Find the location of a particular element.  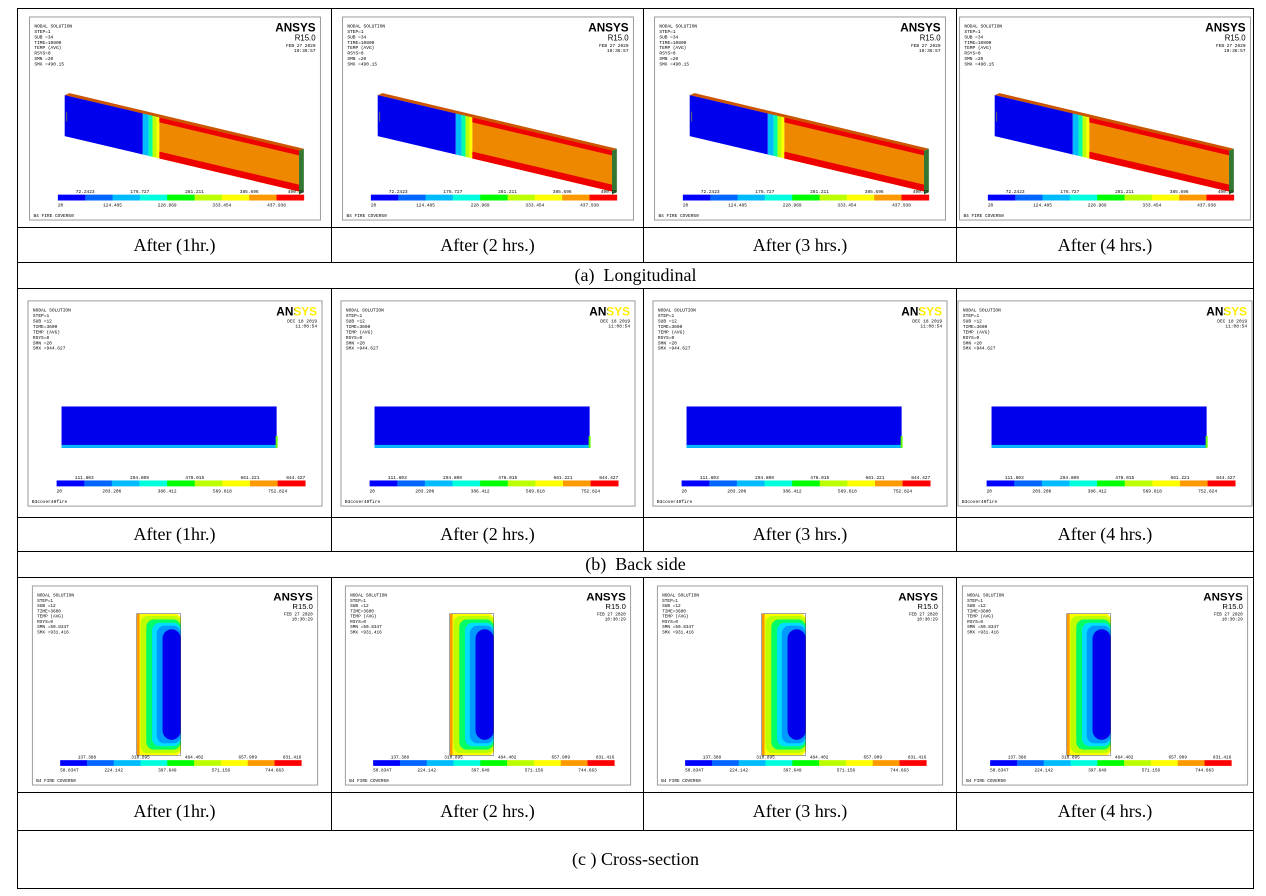

plot-time: 10:30:29 is located at coordinates (1232, 619).